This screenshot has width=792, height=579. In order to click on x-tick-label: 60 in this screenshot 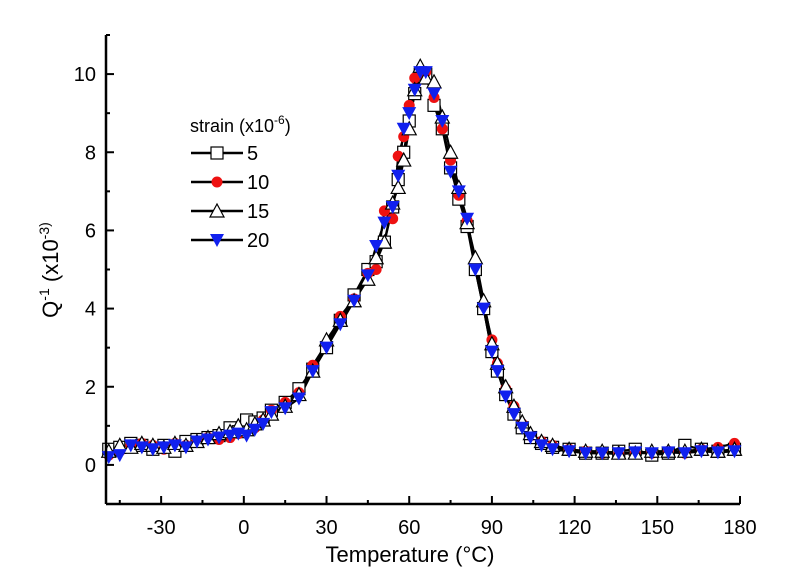, I will do `click(409, 528)`.